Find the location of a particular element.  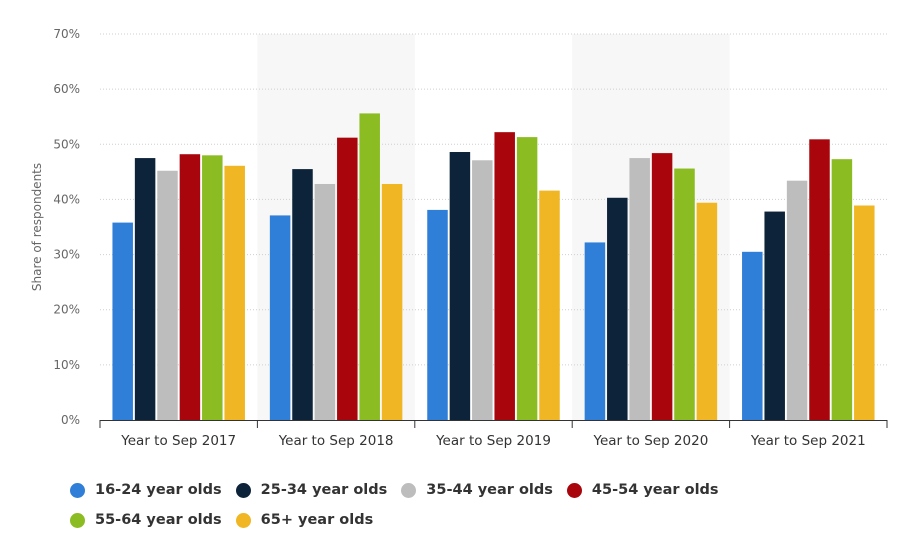

x-tick-label: Year to Sep 2018 is located at coordinates (336, 441).